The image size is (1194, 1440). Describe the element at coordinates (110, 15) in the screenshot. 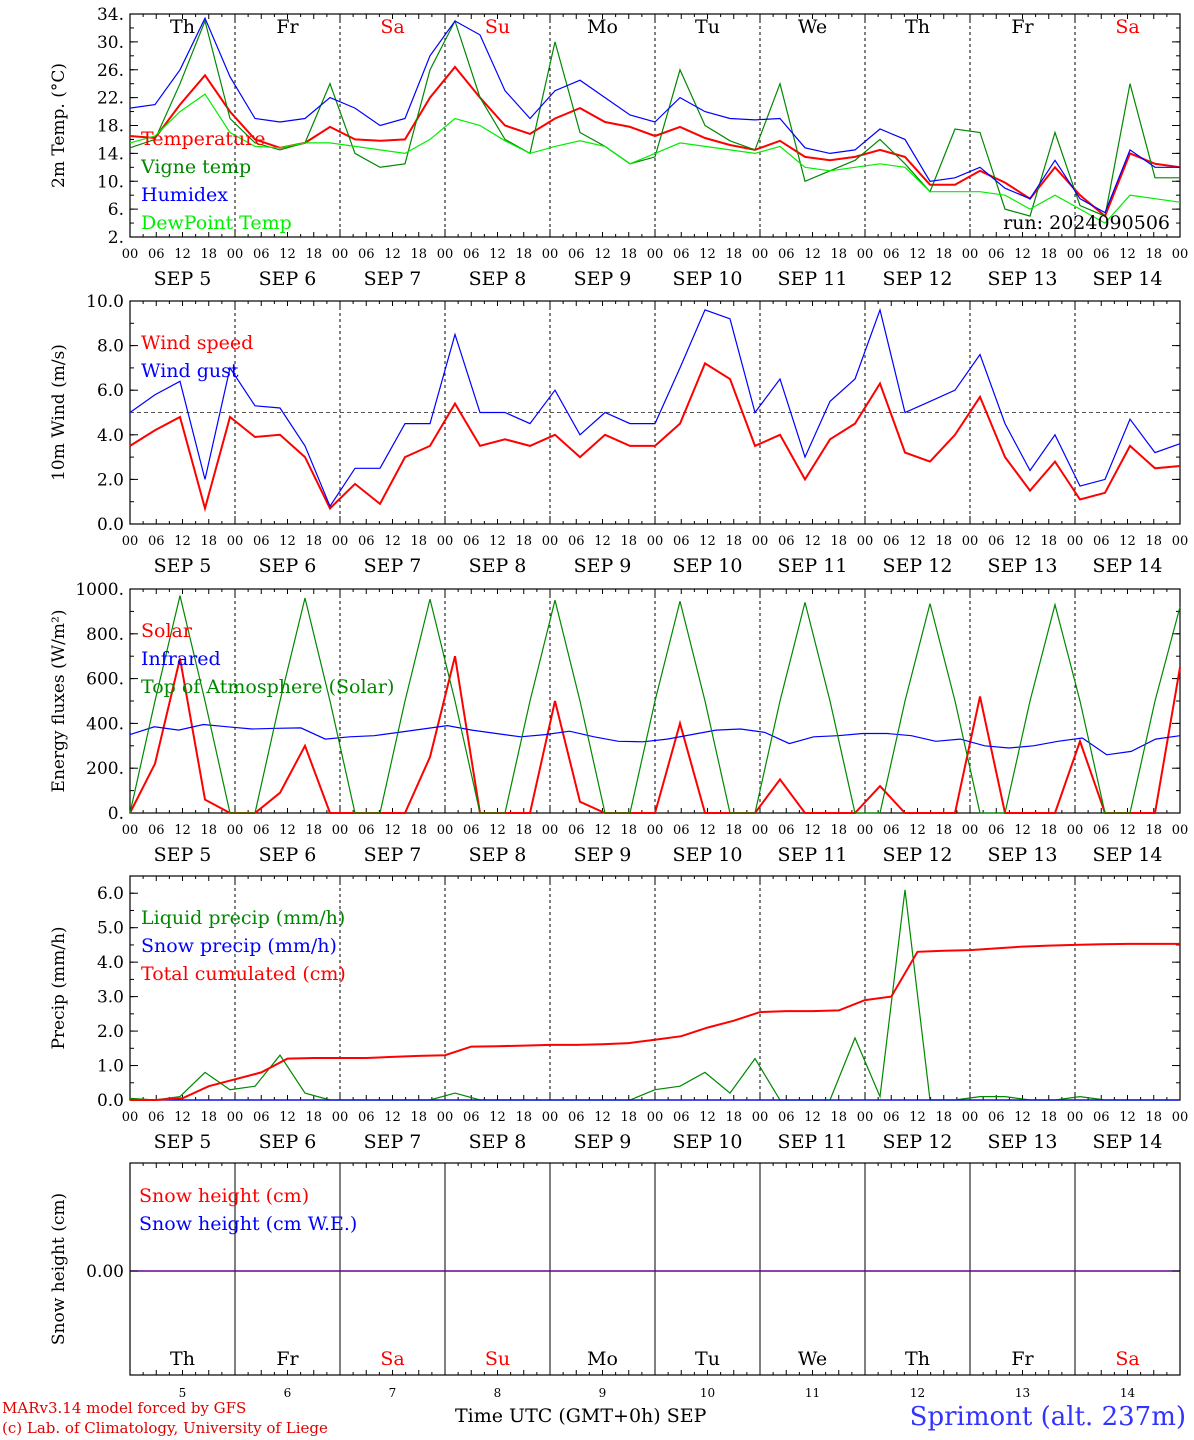

I see `y-tick-label: 34.` at that location.